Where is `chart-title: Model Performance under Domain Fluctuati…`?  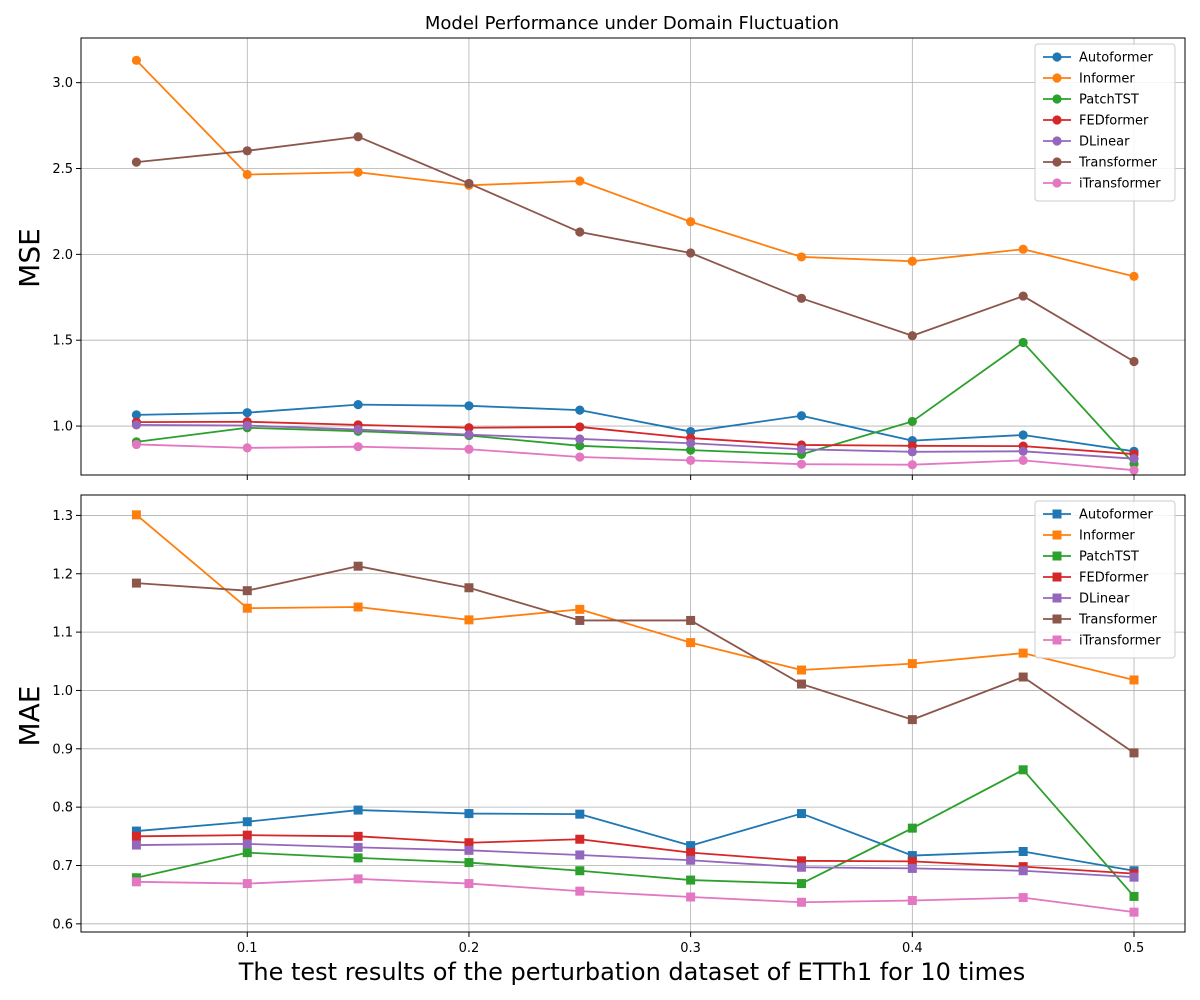
chart-title: Model Performance under Domain Fluctuati… is located at coordinates (632, 23).